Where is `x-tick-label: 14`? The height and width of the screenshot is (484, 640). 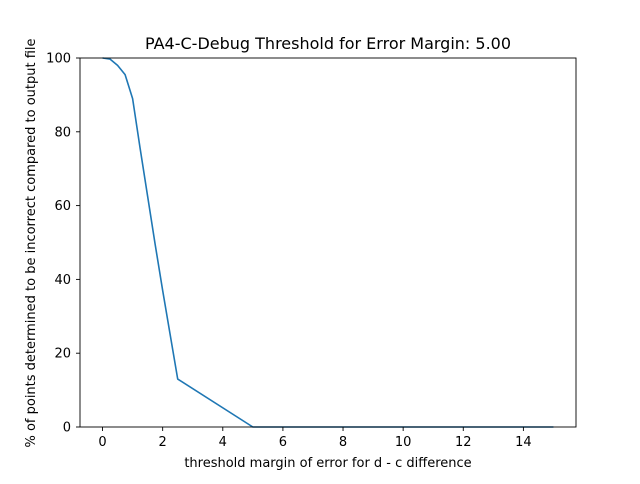
x-tick-label: 14 is located at coordinates (523, 442).